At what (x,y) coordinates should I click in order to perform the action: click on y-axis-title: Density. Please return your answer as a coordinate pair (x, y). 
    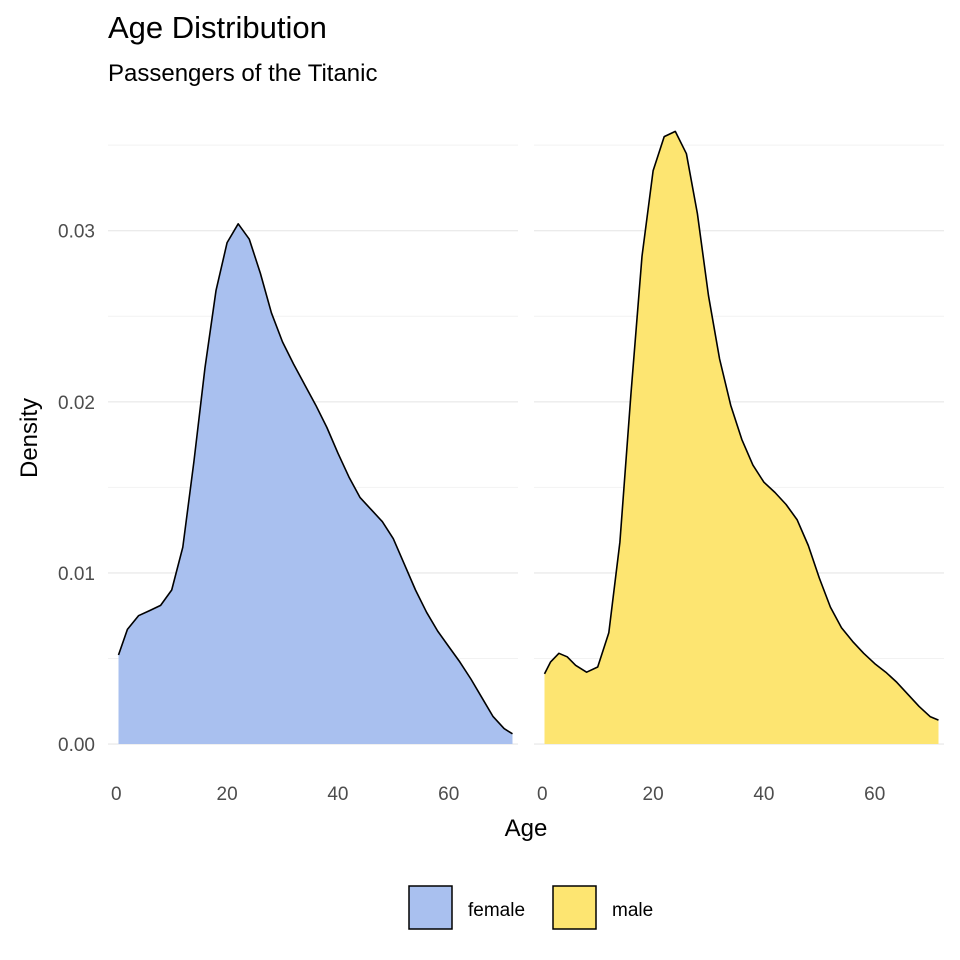
    Looking at the image, I should click on (29, 438).